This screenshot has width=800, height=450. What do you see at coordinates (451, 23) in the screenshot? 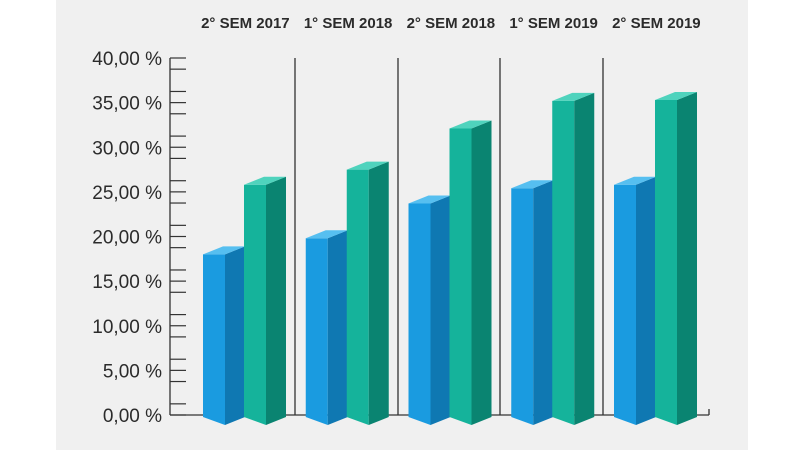
I see `category-label: 2° SEM 2018` at bounding box center [451, 23].